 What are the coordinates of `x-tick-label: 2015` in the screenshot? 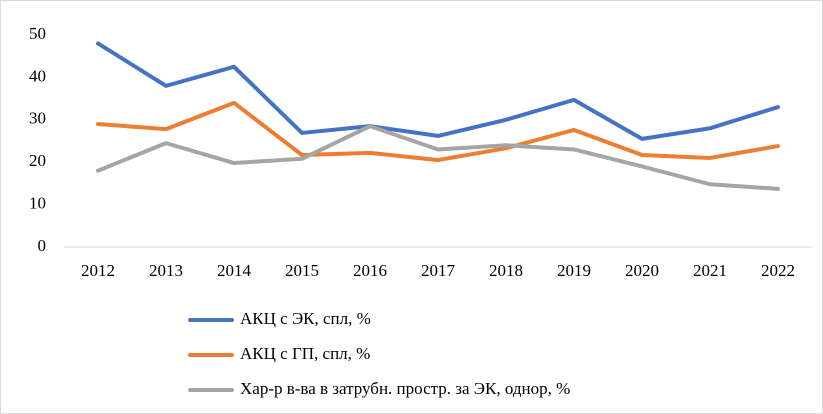 It's located at (302, 270).